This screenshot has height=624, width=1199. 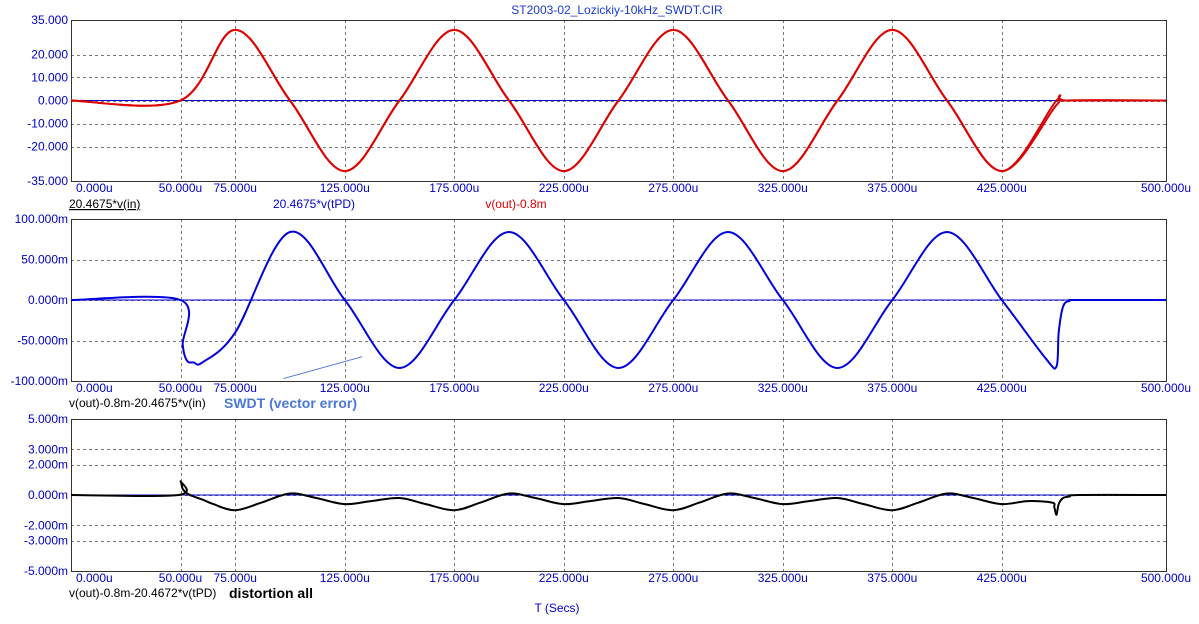 I want to click on annotation-label: distortion all, so click(x=271, y=593).